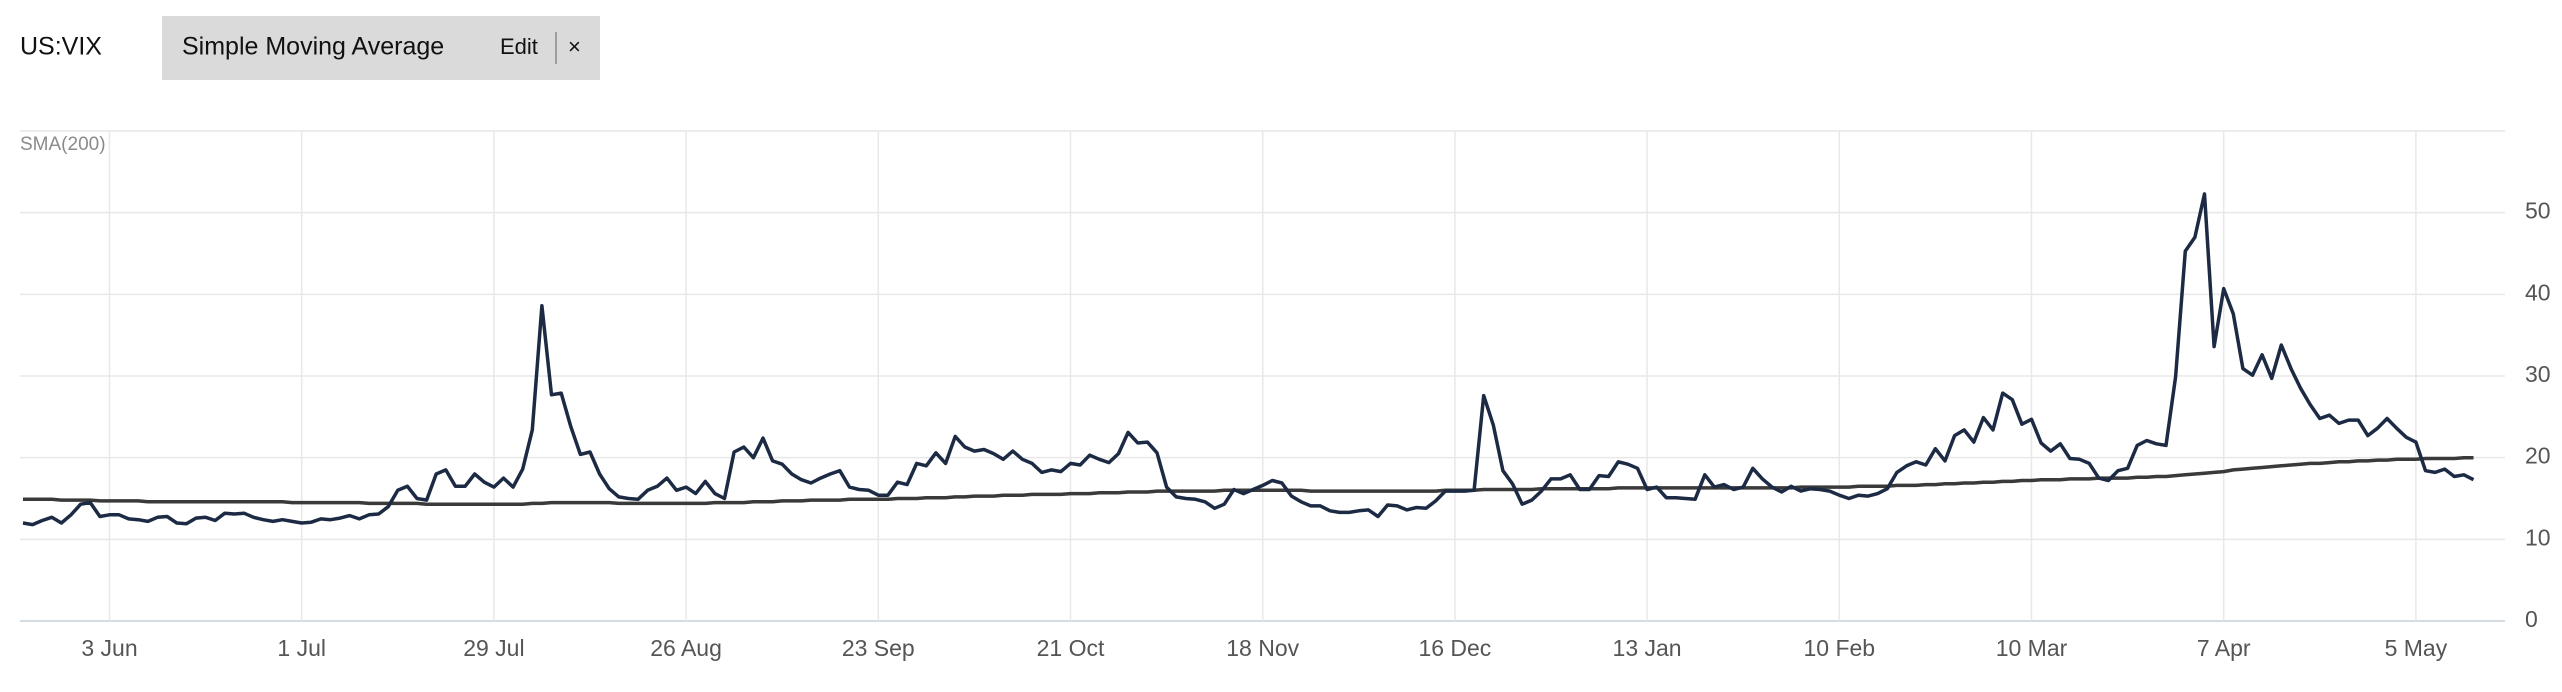 The width and height of the screenshot is (2562, 692). I want to click on x-tick-label: 16 Dec, so click(1454, 648).